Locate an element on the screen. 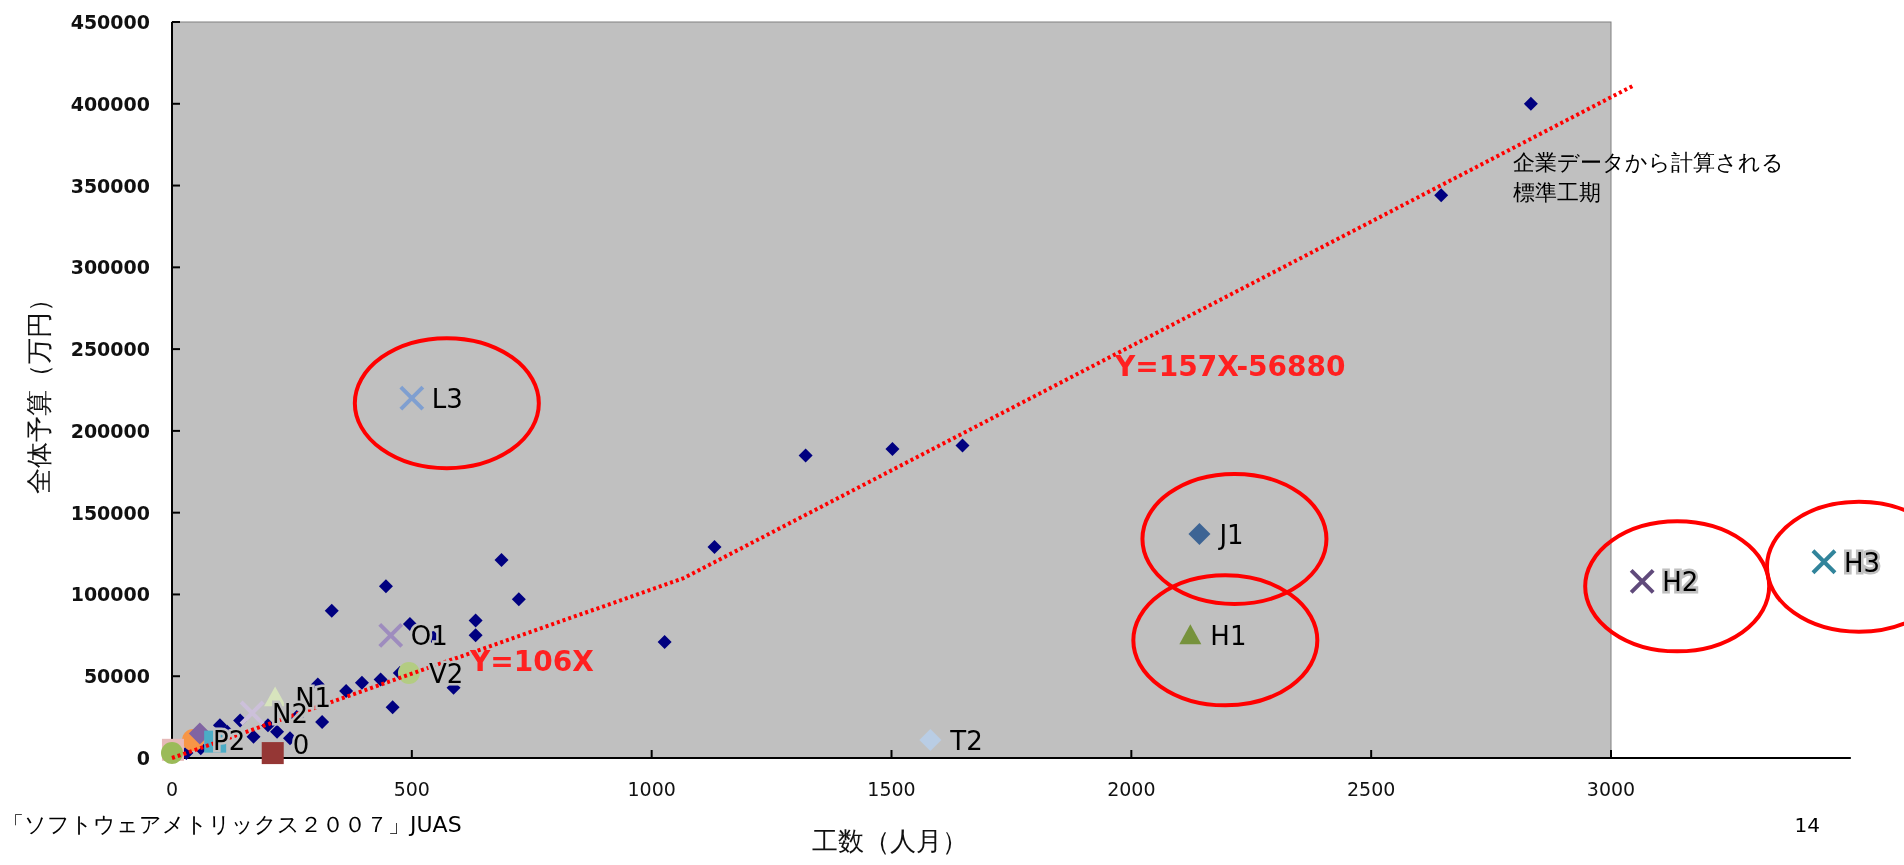 The height and width of the screenshot is (865, 1904). annotation: 企業データから計算される標準工期 is located at coordinates (1648, 177).